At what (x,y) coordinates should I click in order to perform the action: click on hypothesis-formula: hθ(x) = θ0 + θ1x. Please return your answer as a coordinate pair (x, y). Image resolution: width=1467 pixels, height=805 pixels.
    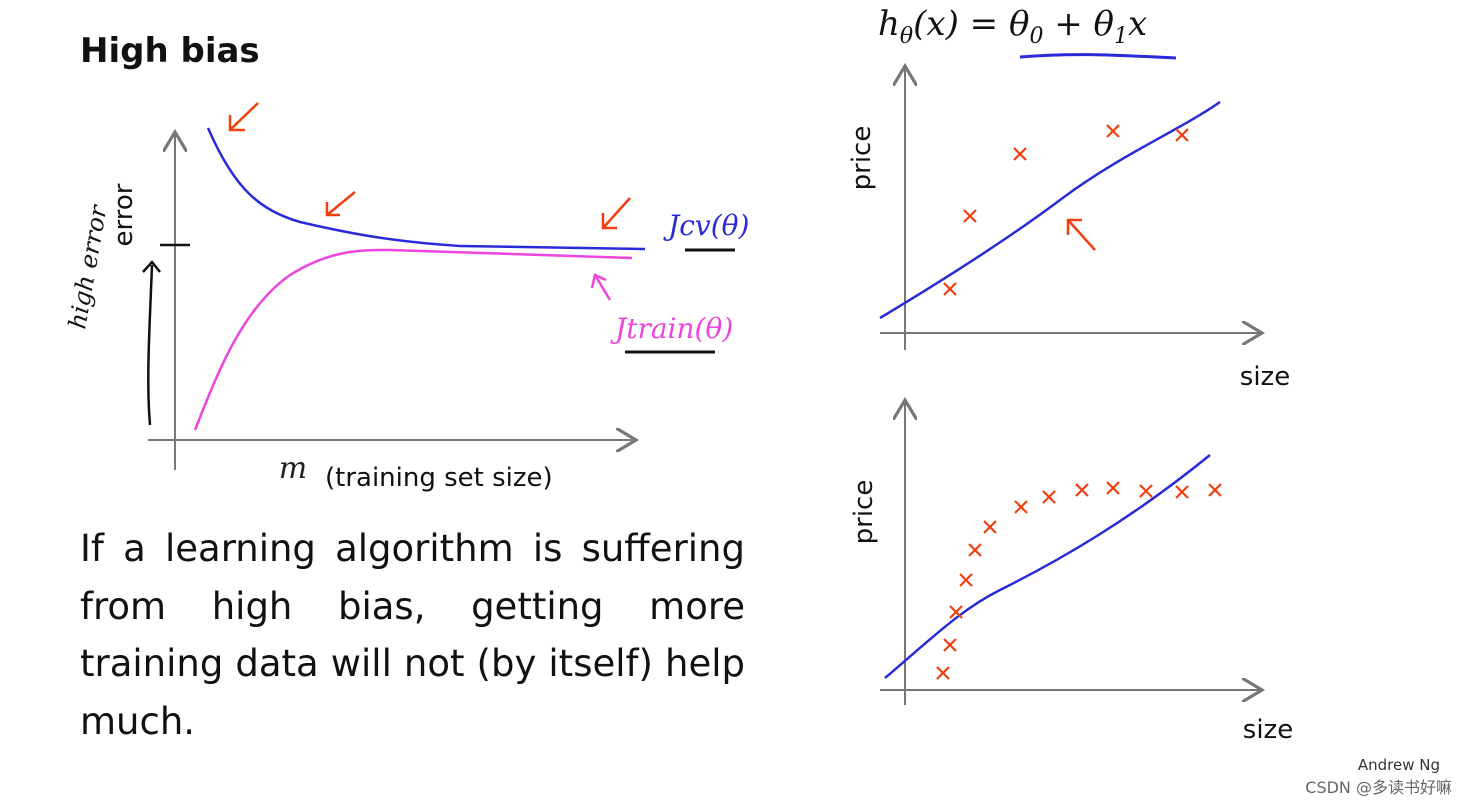
    Looking at the image, I should click on (1012, 26).